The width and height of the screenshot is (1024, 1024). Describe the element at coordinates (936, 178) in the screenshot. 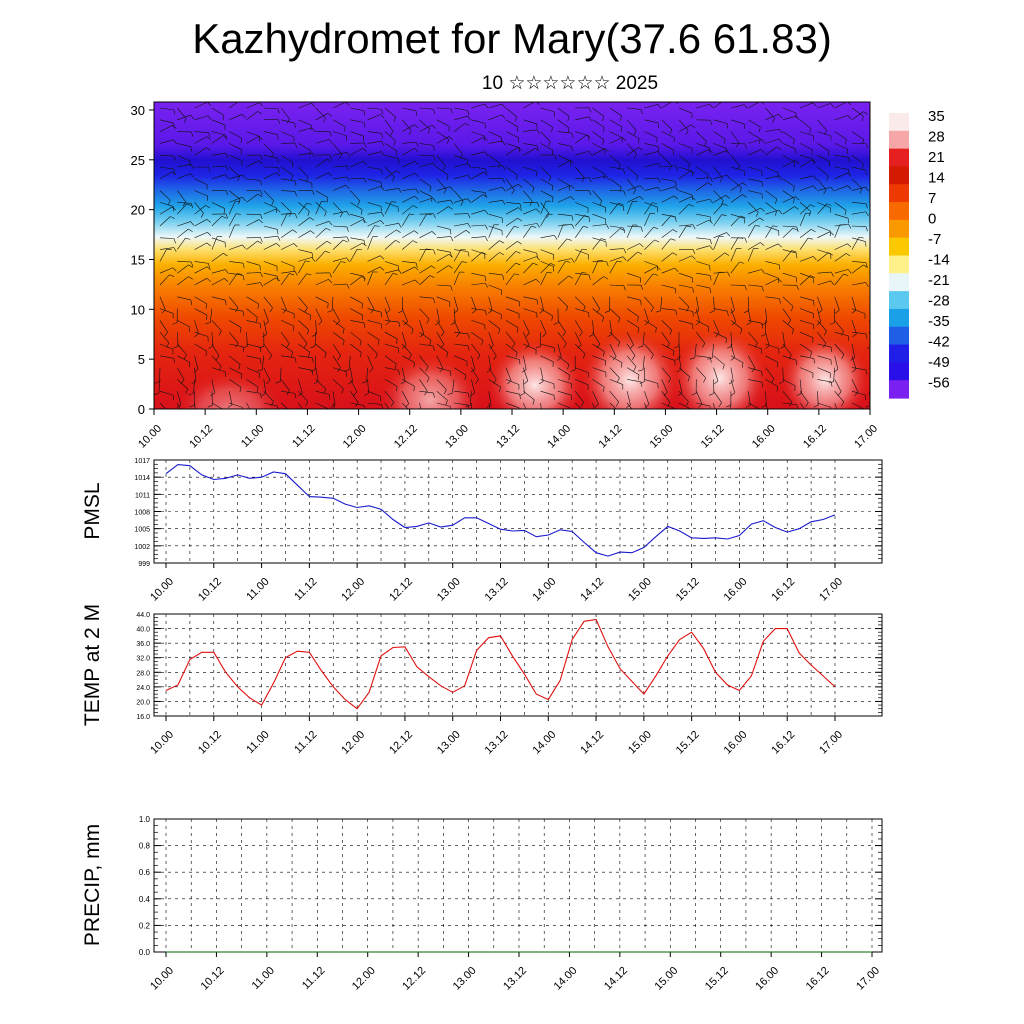

I see `colorbar-label: 14` at that location.